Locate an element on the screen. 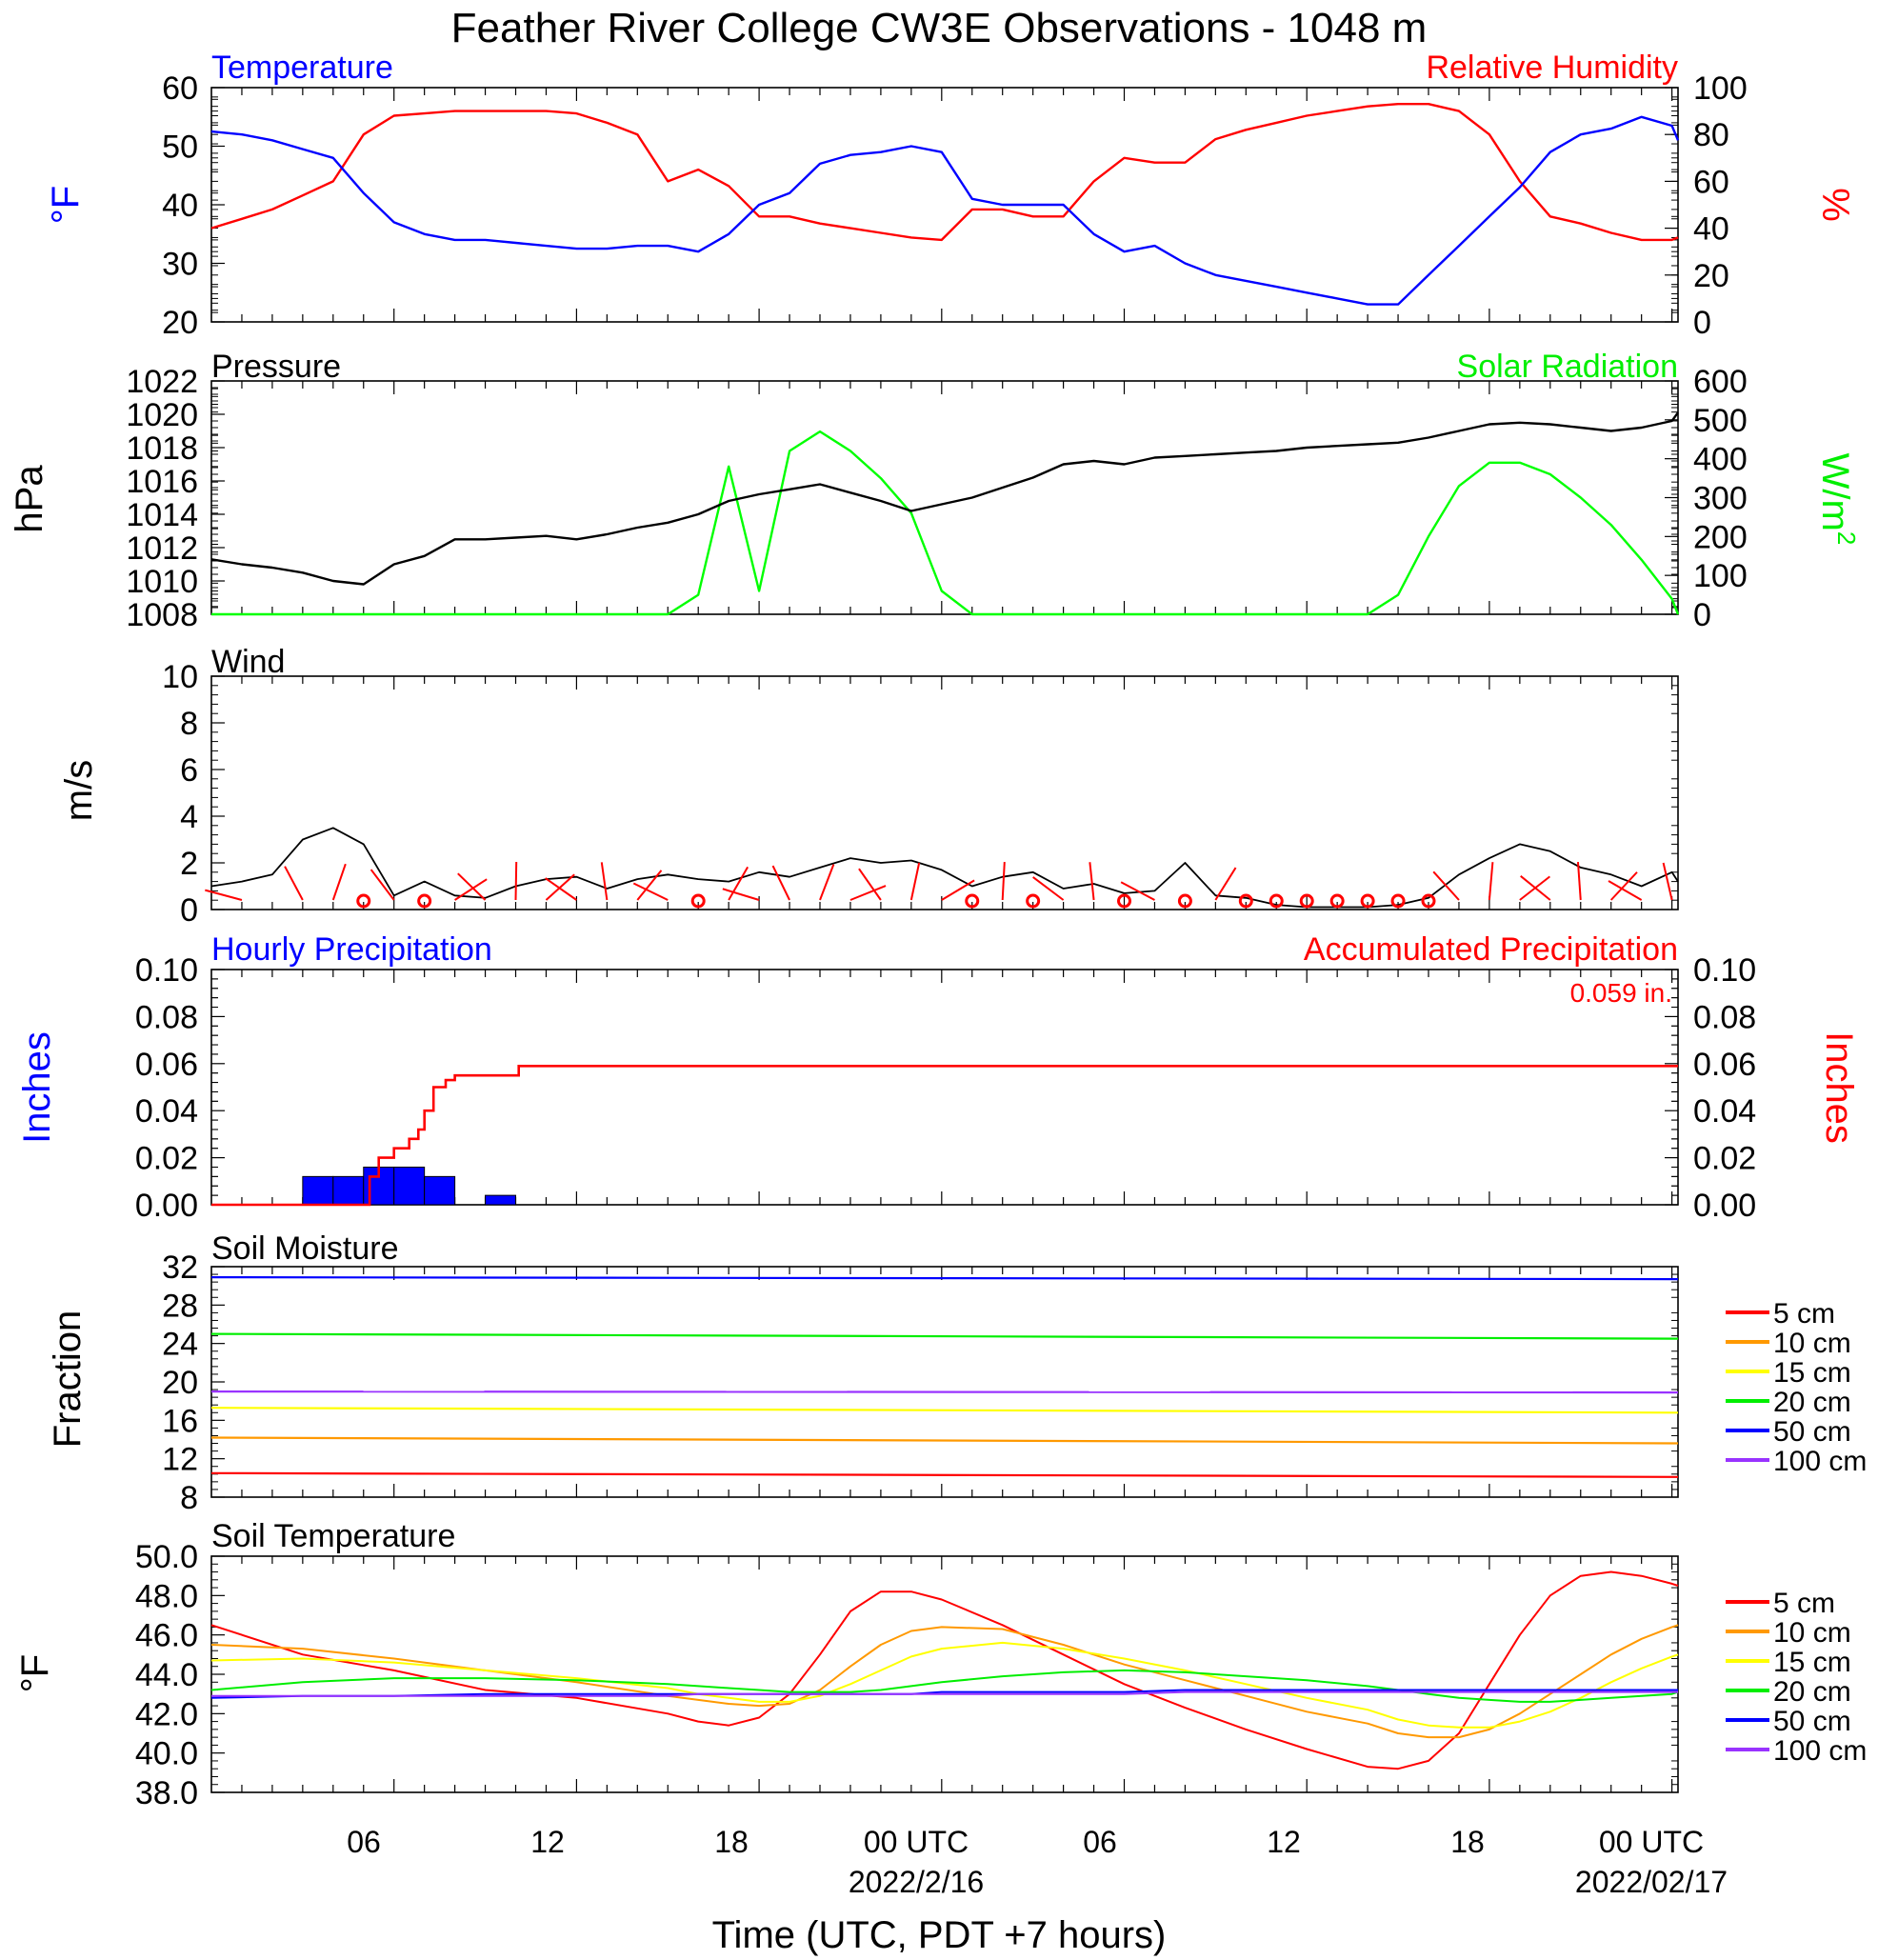 This screenshot has width=1878, height=1960. accum-precip-axis-label: Inches is located at coordinates (1839, 1087).